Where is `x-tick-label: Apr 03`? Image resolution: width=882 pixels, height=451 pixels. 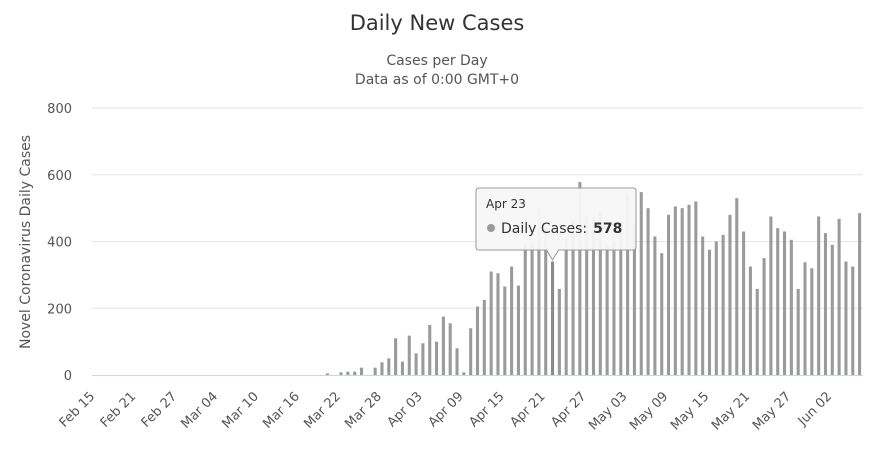
x-tick-label: Apr 03 is located at coordinates (405, 409).